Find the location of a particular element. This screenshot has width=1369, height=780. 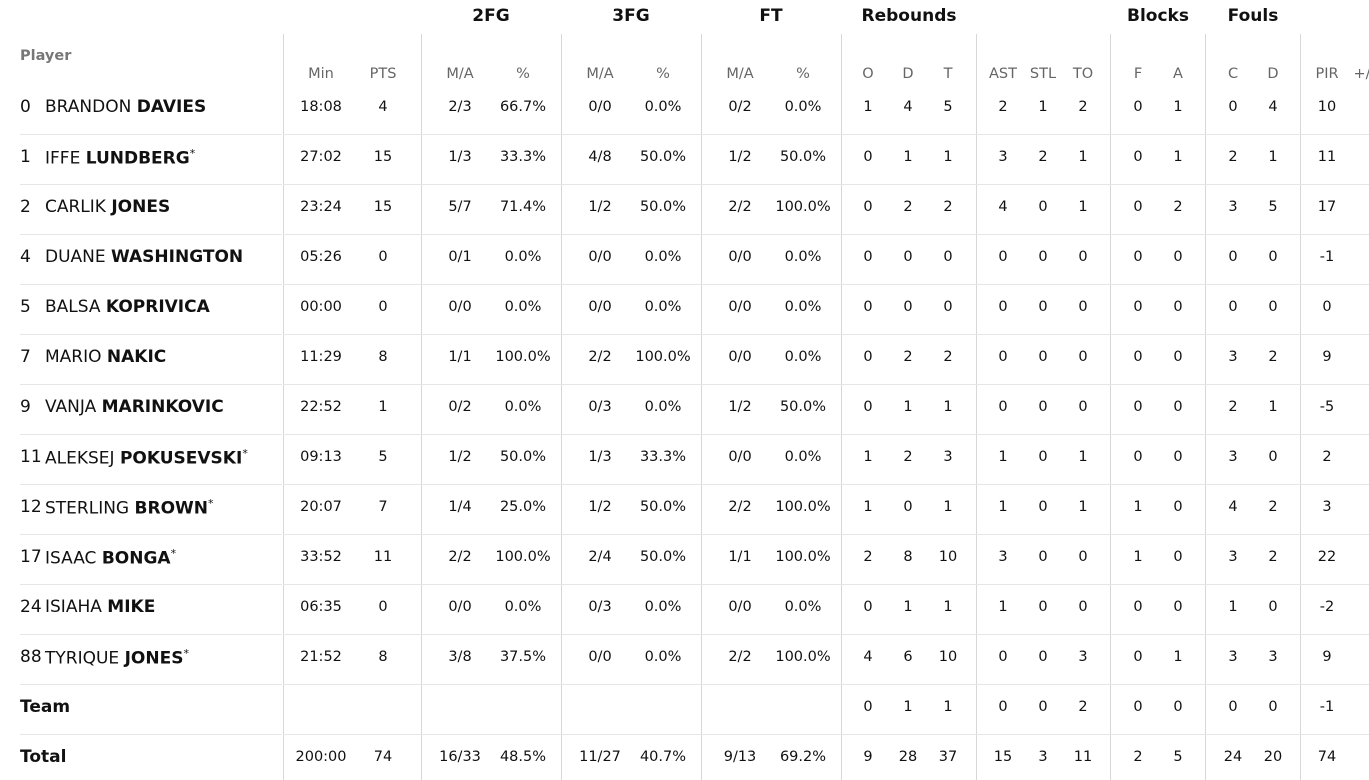

column-header: A is located at coordinates (1178, 74).